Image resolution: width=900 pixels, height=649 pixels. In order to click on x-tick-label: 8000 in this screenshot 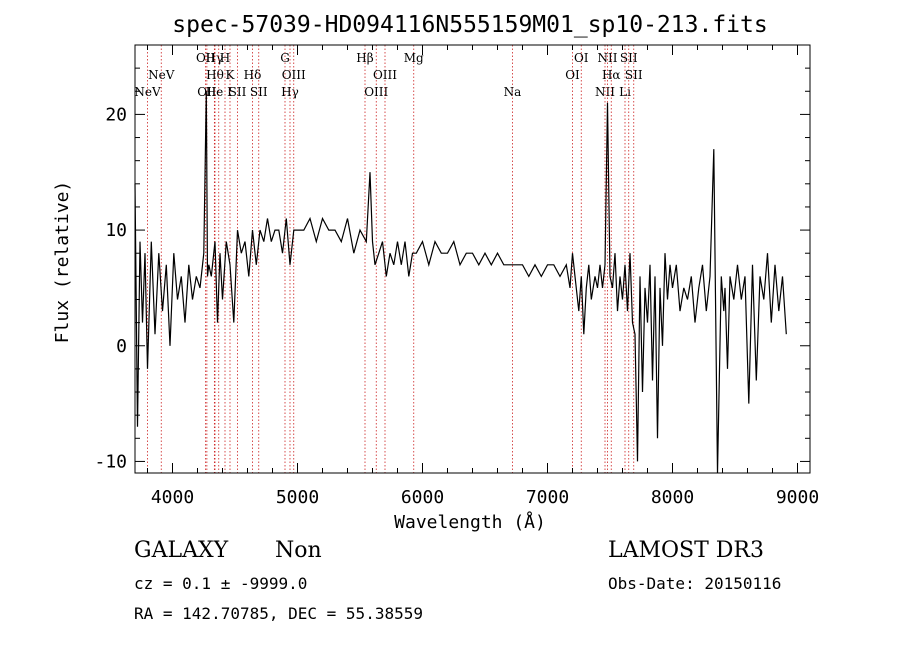, I will do `click(672, 497)`.